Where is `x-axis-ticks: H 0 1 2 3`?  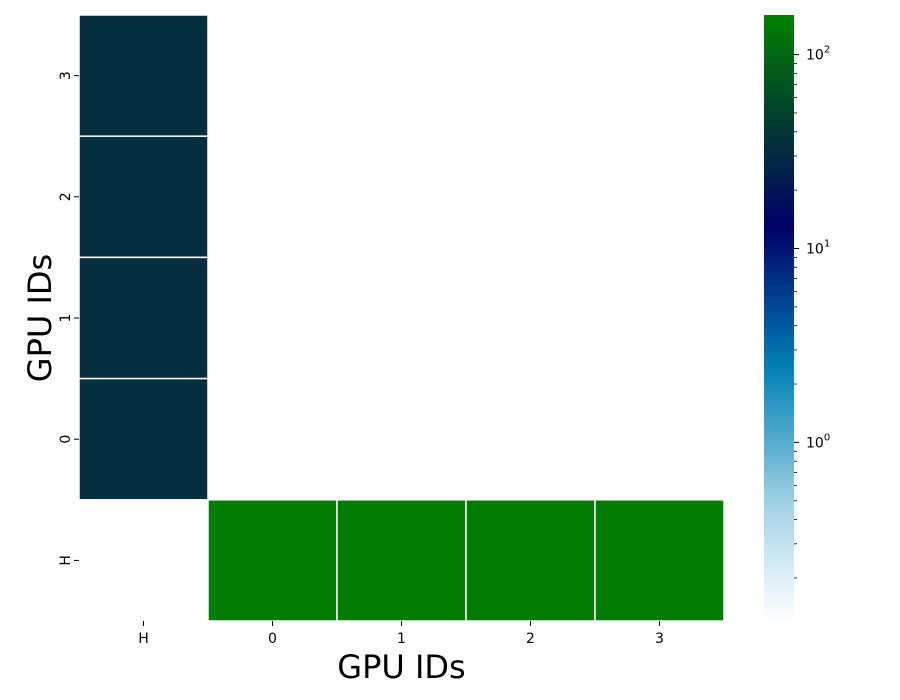
x-axis-ticks: H 0 1 2 3 is located at coordinates (401, 634).